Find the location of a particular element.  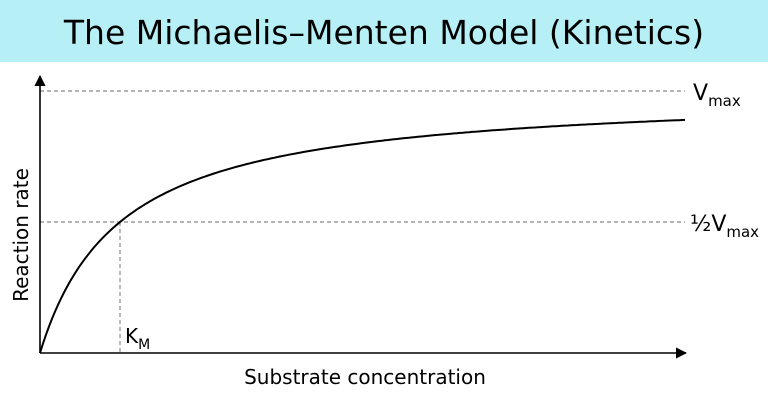

half-vmax-label: ½Vmax is located at coordinates (724, 226).